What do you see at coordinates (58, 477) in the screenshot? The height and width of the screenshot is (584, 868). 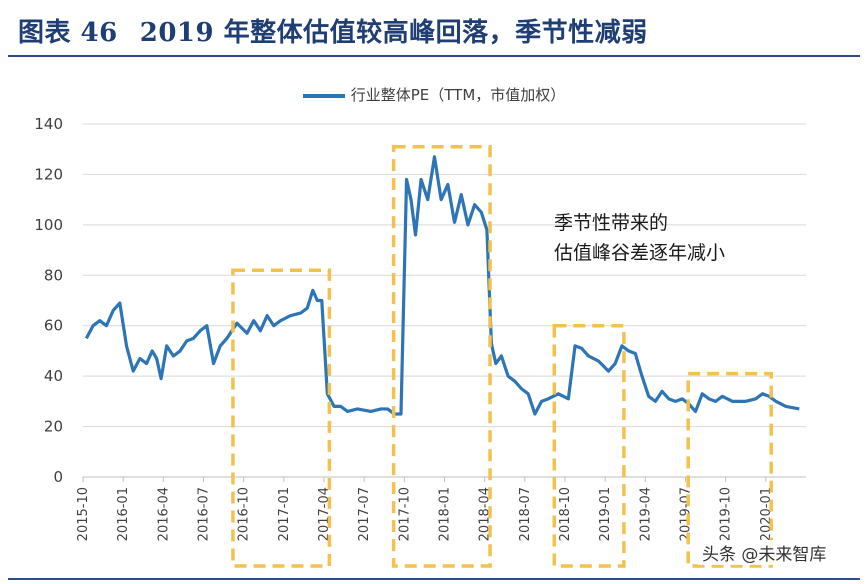 I see `y-tick-label: 0` at bounding box center [58, 477].